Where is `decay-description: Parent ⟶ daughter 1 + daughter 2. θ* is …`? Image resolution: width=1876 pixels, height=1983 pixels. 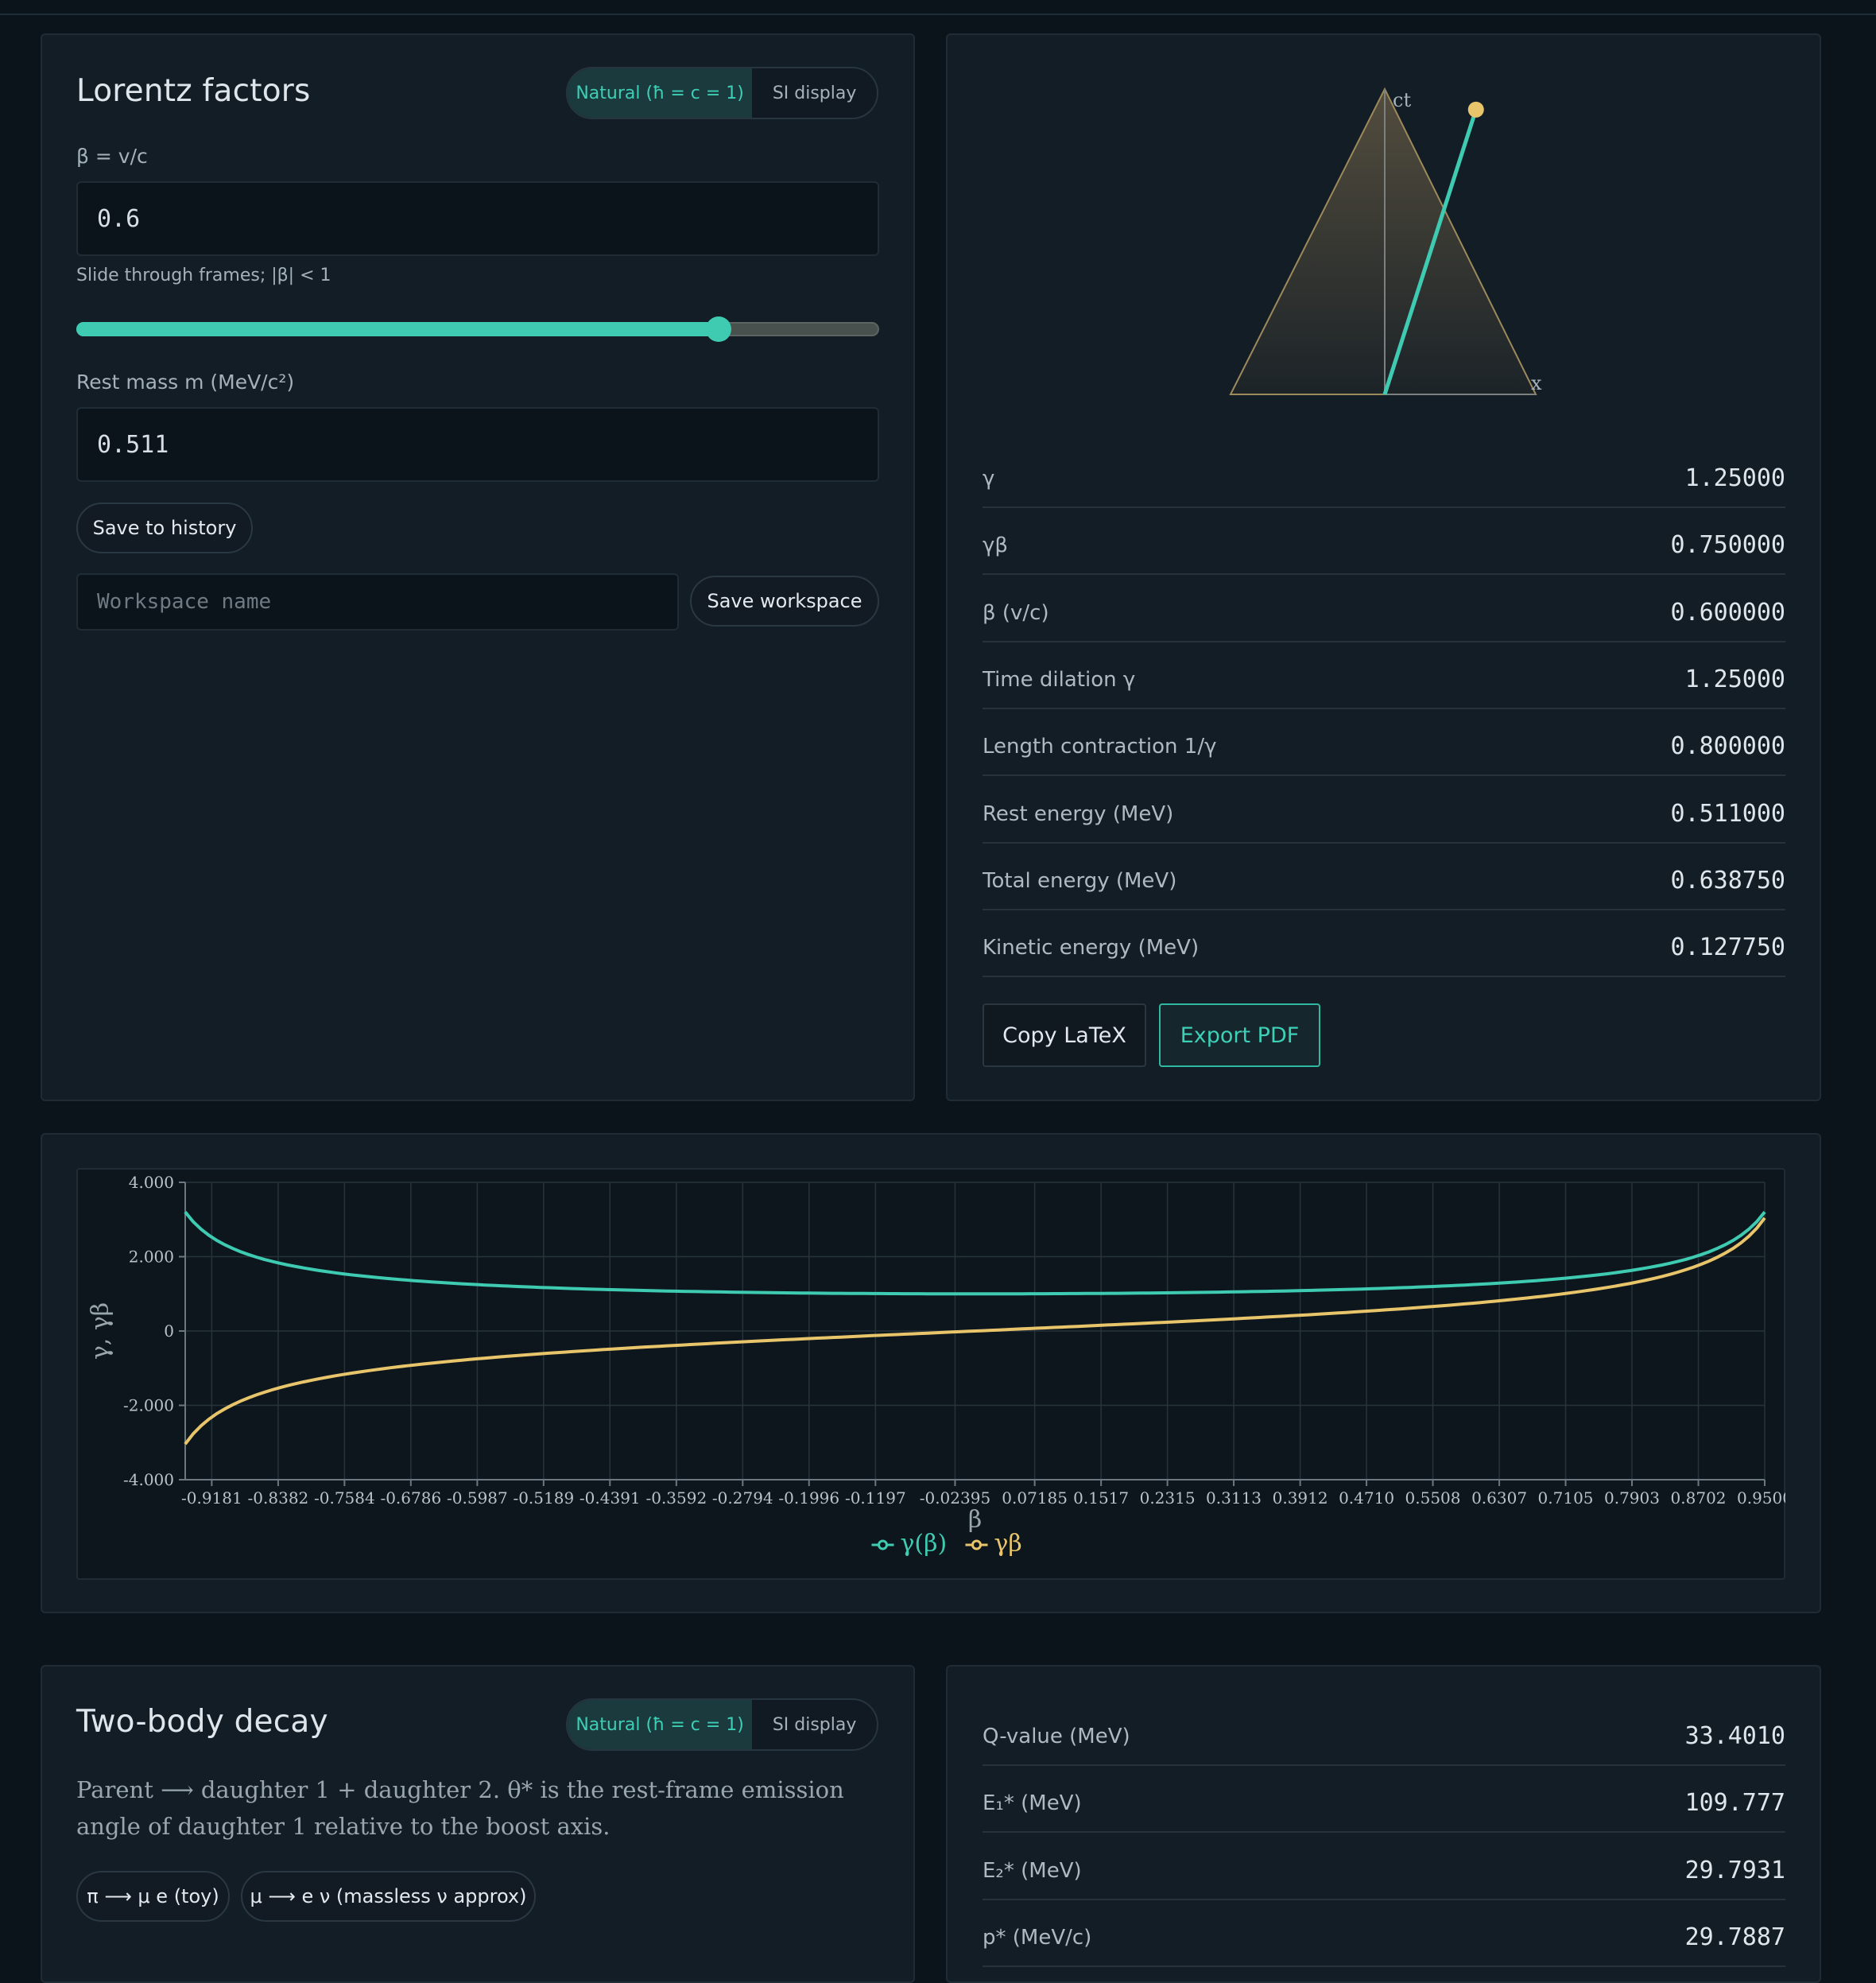 decay-description: Parent ⟶ daughter 1 + daughter 2. θ* is … is located at coordinates (460, 1808).